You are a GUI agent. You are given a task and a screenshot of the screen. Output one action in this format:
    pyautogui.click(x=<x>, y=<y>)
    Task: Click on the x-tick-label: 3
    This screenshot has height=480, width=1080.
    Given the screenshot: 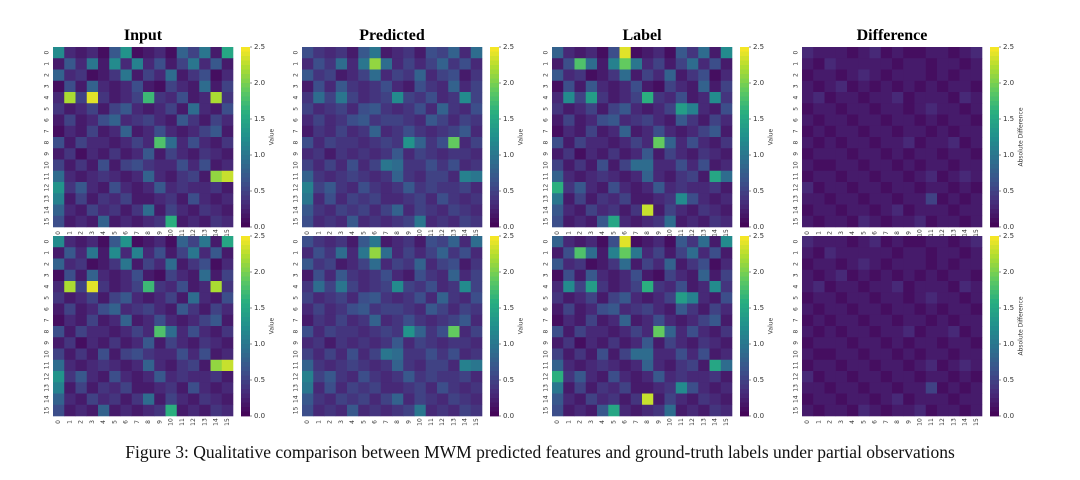 What is the action you would take?
    pyautogui.click(x=591, y=233)
    